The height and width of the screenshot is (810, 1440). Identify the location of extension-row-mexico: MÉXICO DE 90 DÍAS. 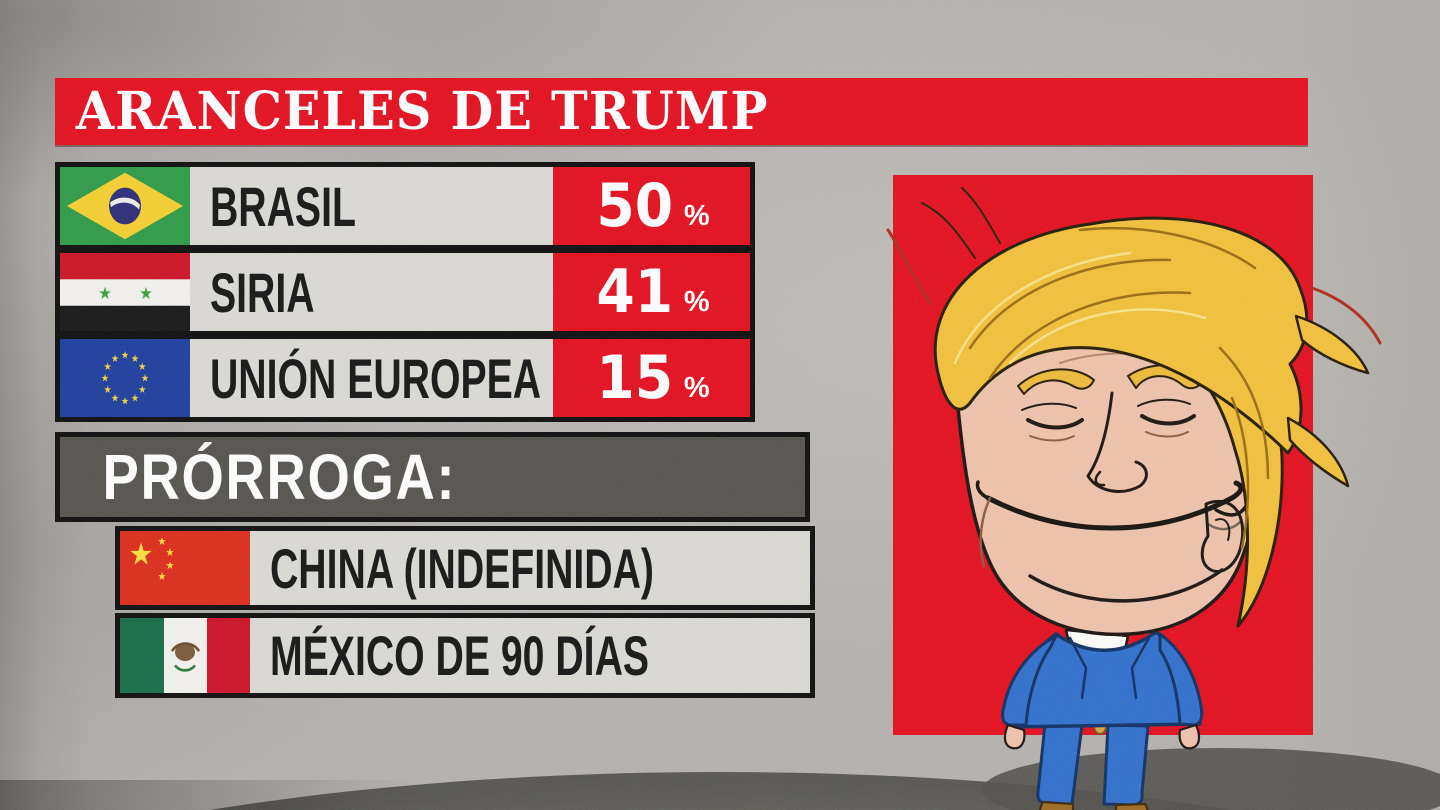
(465, 655).